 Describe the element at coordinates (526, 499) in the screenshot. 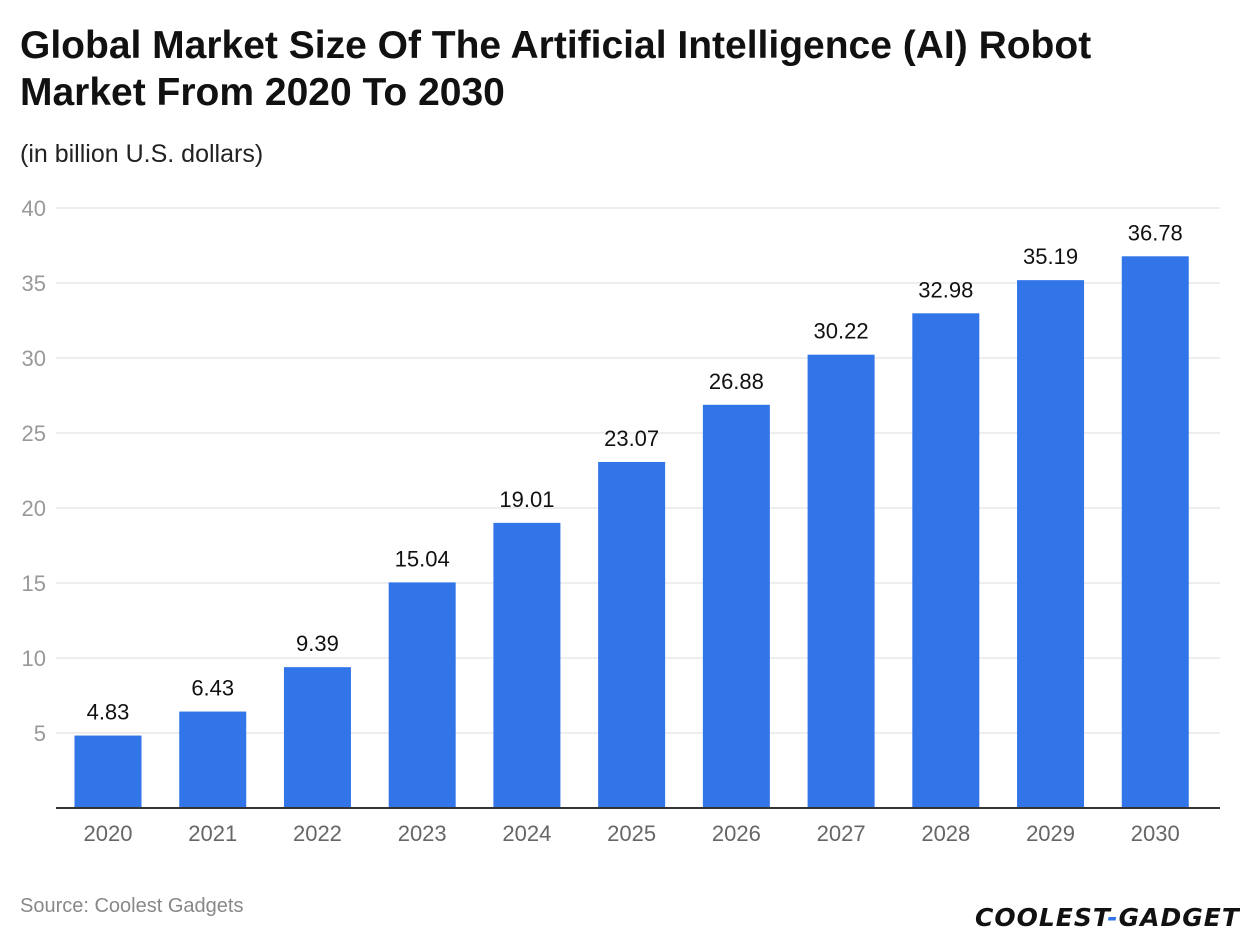

I see `data-label-2024: 19.01` at that location.